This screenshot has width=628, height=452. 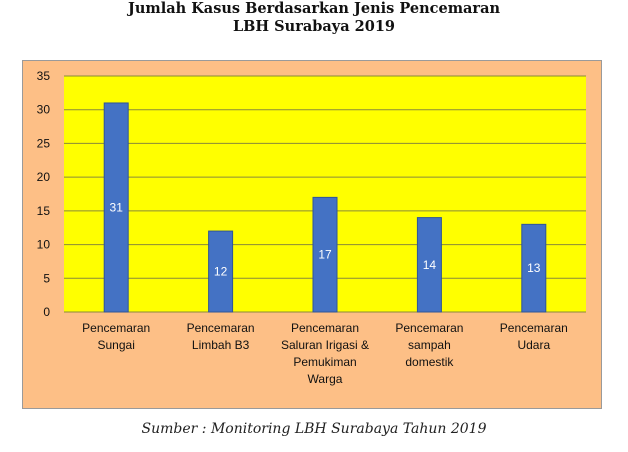 What do you see at coordinates (325, 345) in the screenshot?
I see `x-category-label-line: Saluran Irigasi &` at bounding box center [325, 345].